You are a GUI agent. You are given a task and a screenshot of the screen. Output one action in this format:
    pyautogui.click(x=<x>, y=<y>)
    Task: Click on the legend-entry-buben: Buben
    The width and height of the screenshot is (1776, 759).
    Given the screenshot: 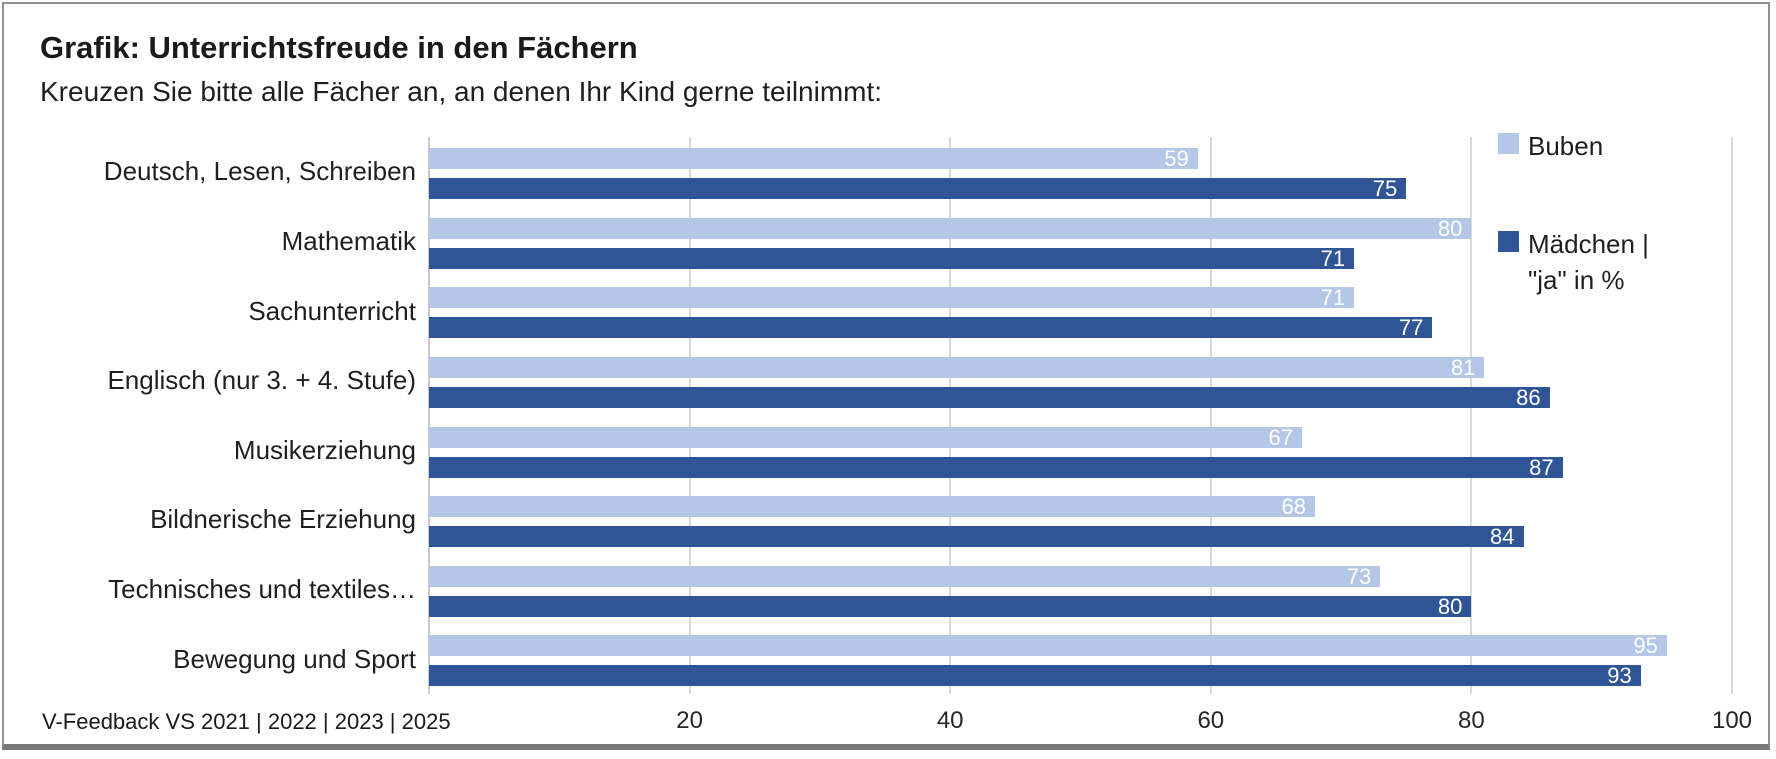 What is the action you would take?
    pyautogui.click(x=1550, y=146)
    